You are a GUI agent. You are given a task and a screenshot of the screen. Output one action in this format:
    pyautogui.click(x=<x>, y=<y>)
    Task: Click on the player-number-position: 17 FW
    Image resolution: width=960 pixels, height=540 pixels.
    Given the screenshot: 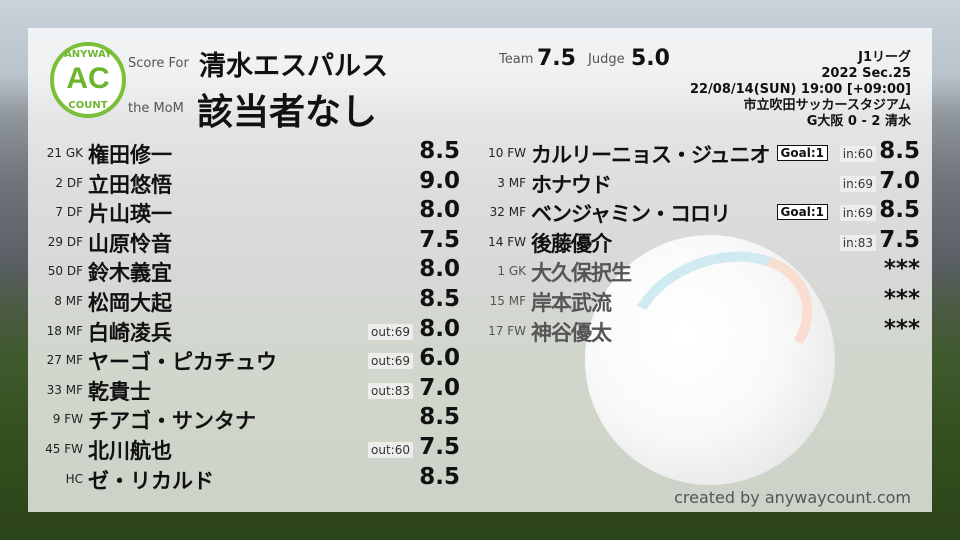 What is the action you would take?
    pyautogui.click(x=500, y=331)
    